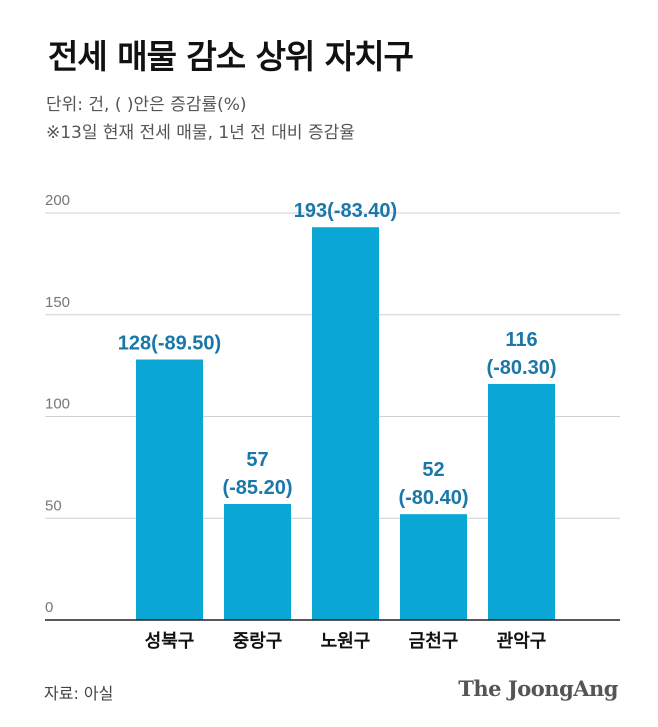 This screenshot has width=658, height=727. What do you see at coordinates (57, 200) in the screenshot?
I see `y-tick-label: 200` at bounding box center [57, 200].